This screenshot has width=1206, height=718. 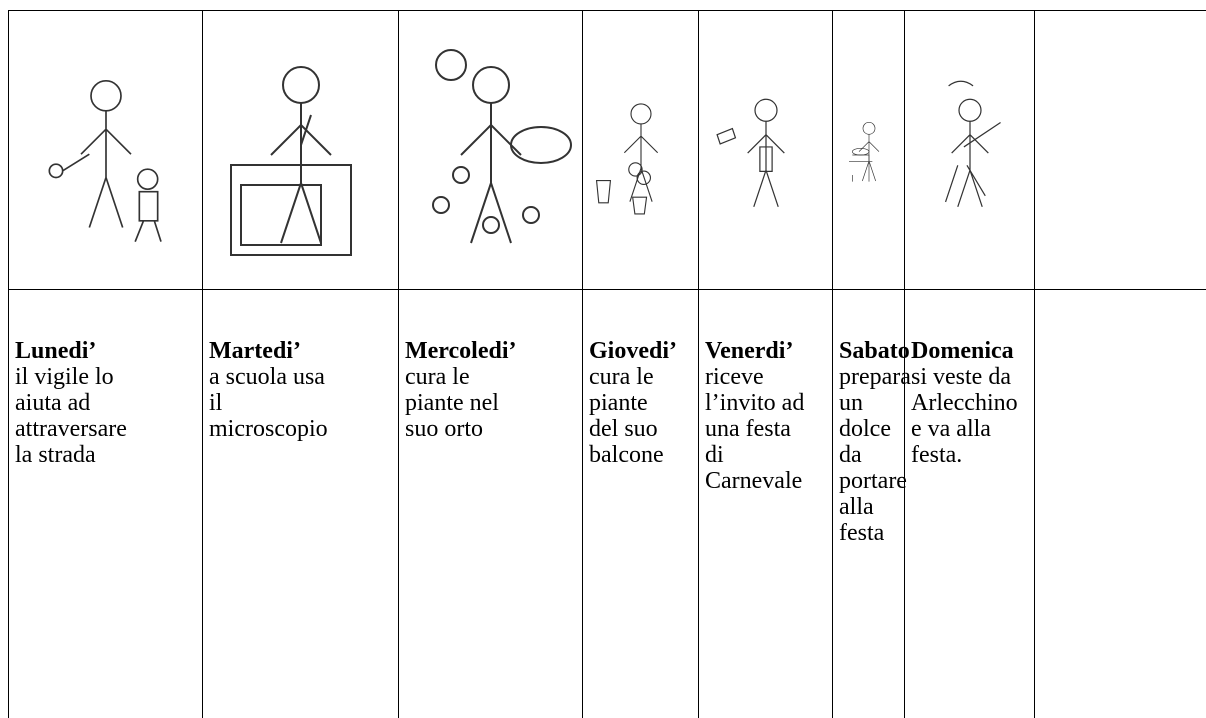 What do you see at coordinates (765, 377) in the screenshot?
I see `description-line: riceve` at bounding box center [765, 377].